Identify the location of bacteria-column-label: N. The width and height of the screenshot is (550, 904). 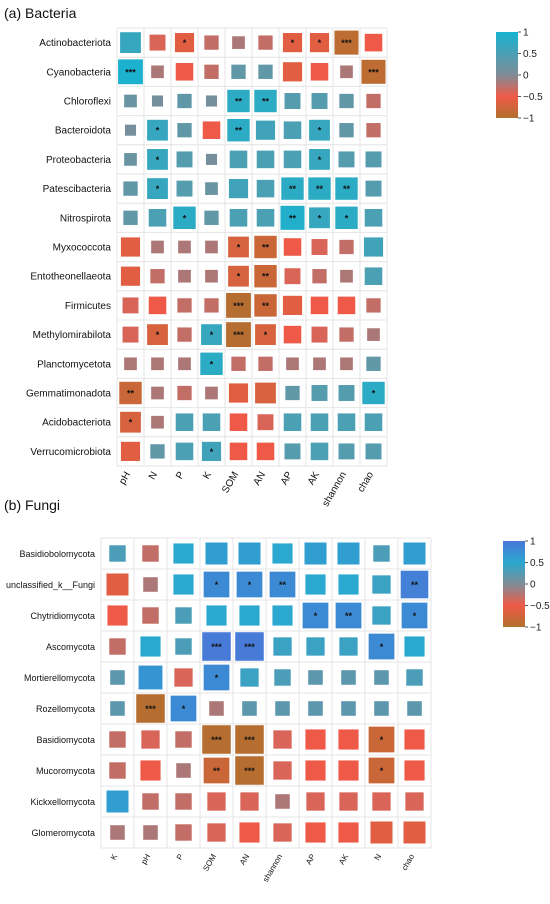
(153, 476).